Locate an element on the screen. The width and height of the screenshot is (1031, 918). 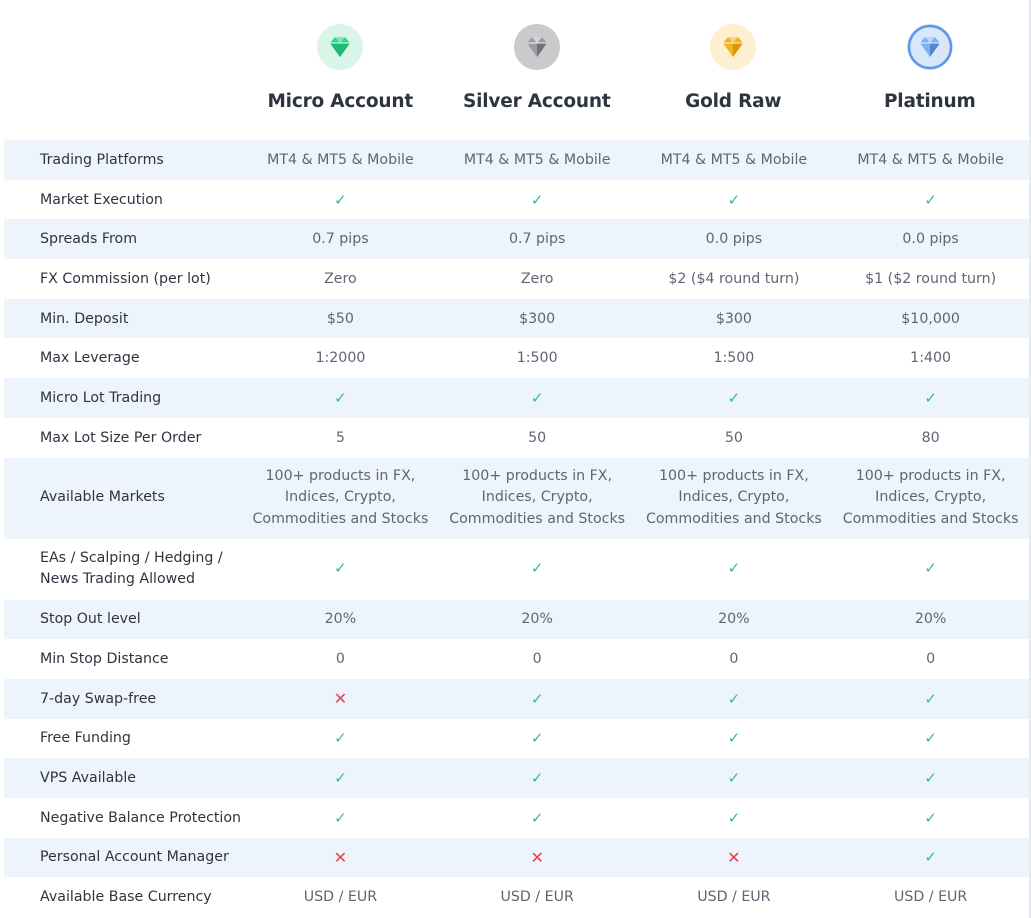
cell-value: 1:400 is located at coordinates (931, 358).